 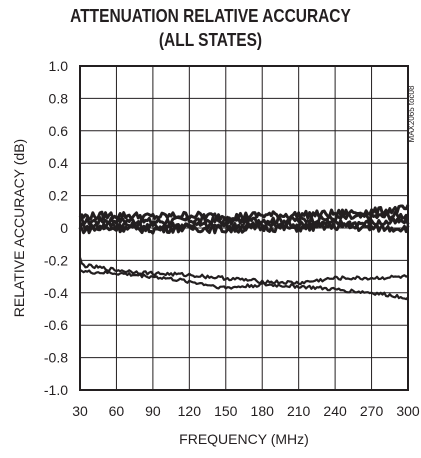 I want to click on x-tick-label: 240, so click(x=335, y=411).